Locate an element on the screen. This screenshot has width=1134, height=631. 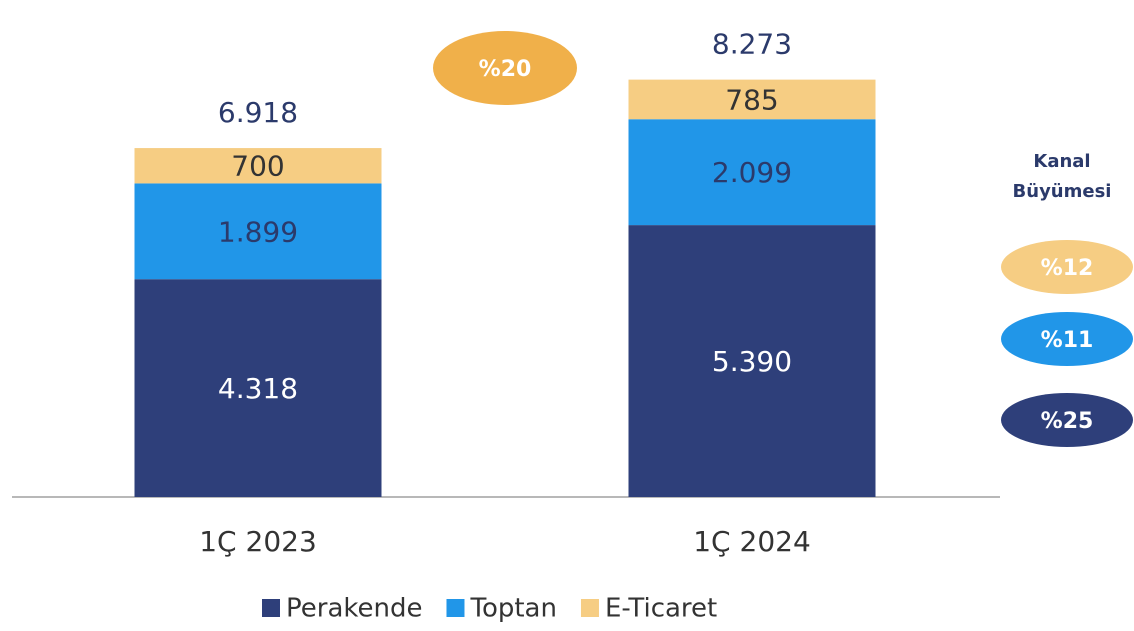
total-label: 6.918 is located at coordinates (258, 112).